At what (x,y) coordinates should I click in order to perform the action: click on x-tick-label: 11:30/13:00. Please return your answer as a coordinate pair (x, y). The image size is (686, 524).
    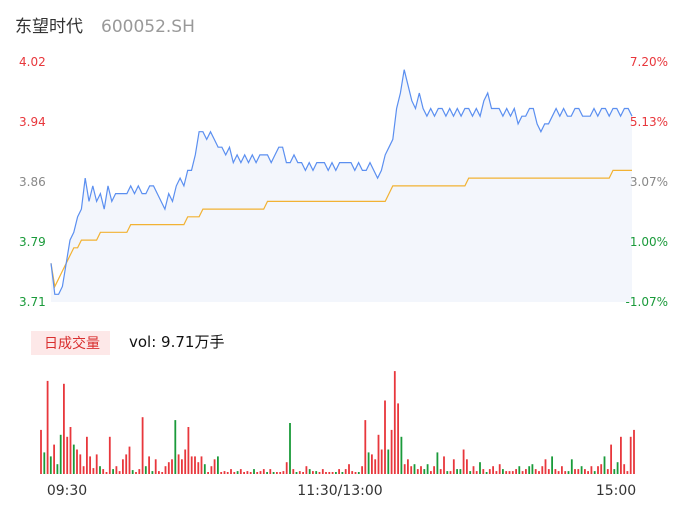
    Looking at the image, I should click on (339, 491).